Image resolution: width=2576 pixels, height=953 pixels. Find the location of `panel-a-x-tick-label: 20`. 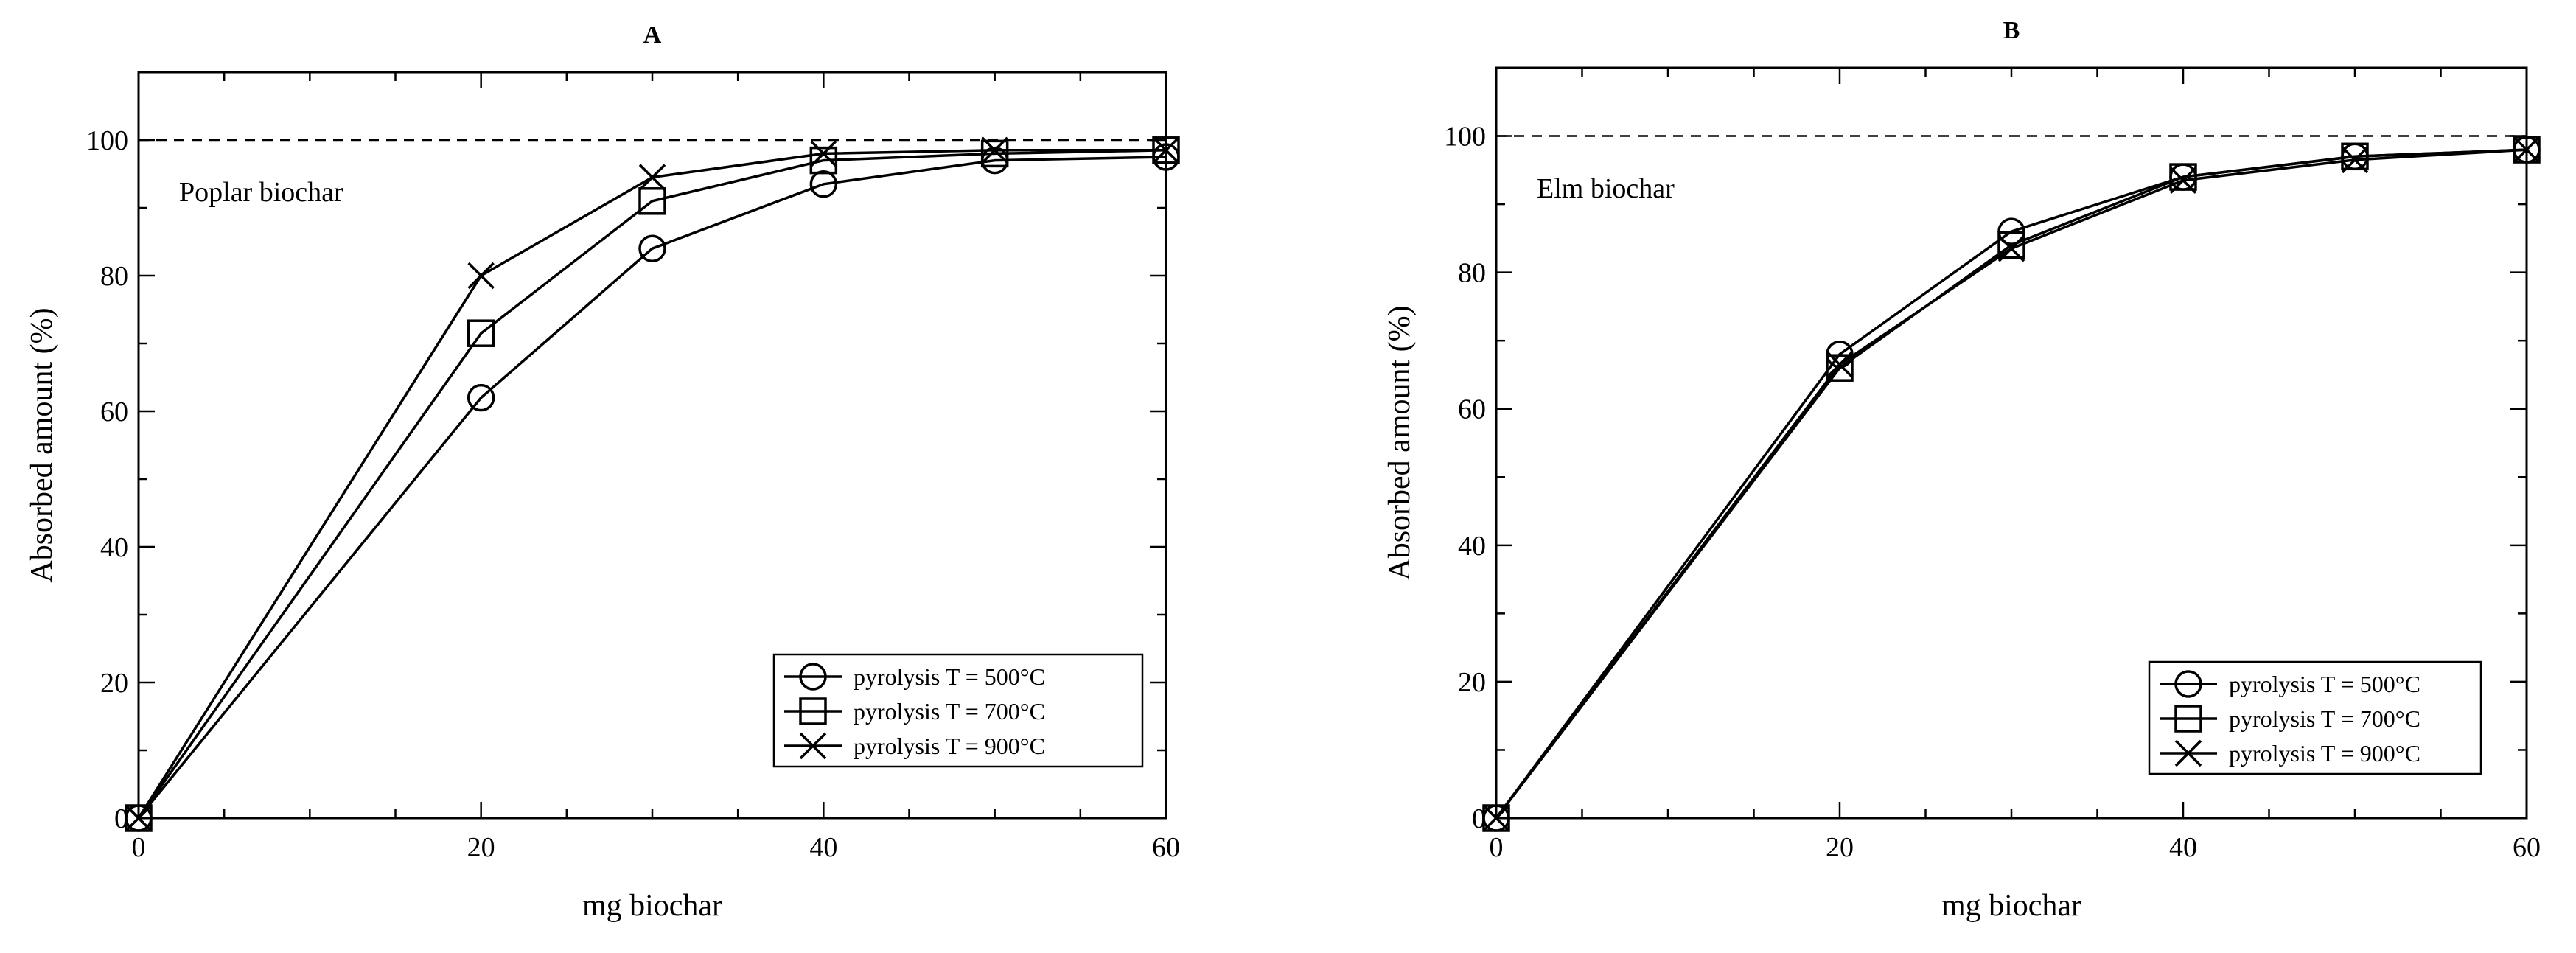

panel-a-x-tick-label: 20 is located at coordinates (481, 847).